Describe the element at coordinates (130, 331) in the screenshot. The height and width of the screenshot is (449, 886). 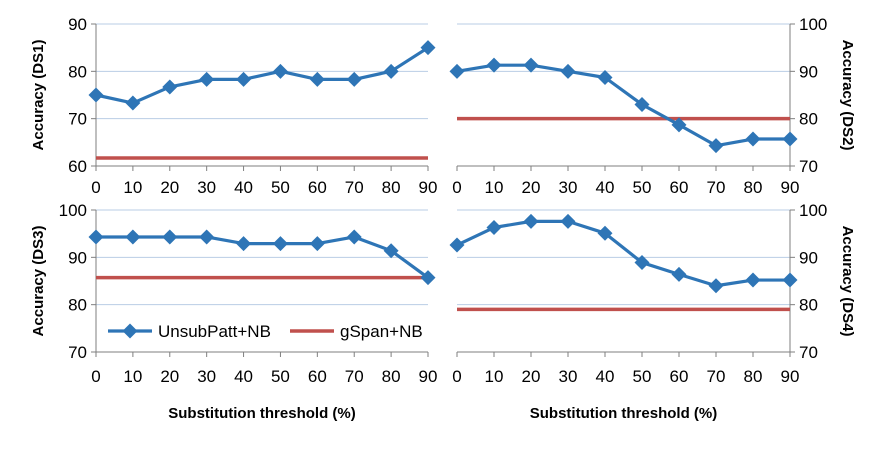
I see `legend-marker` at that location.